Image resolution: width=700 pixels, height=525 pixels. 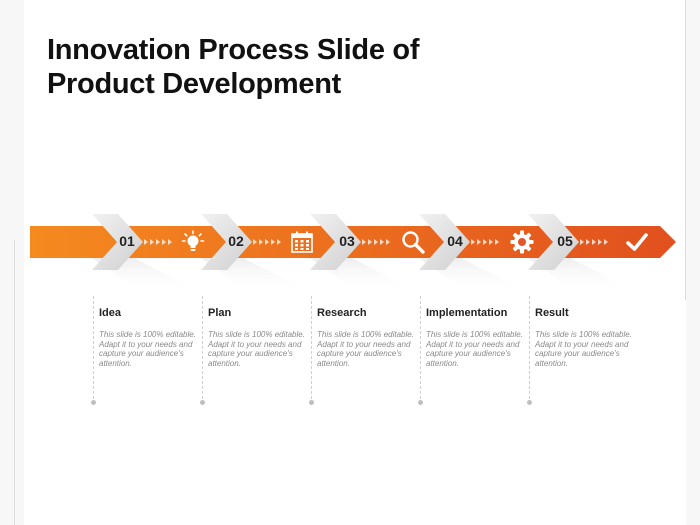 I want to click on step-3-number: 03, so click(x=347, y=241).